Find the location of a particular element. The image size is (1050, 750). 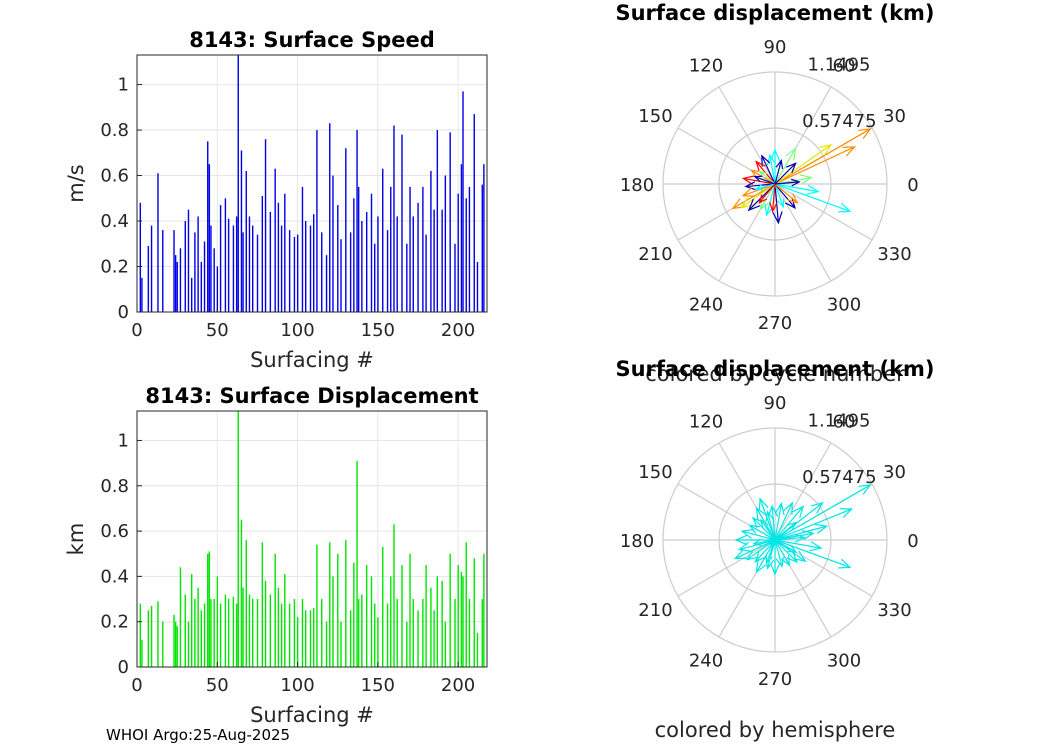

x-tick-label: 0 is located at coordinates (136, 685).